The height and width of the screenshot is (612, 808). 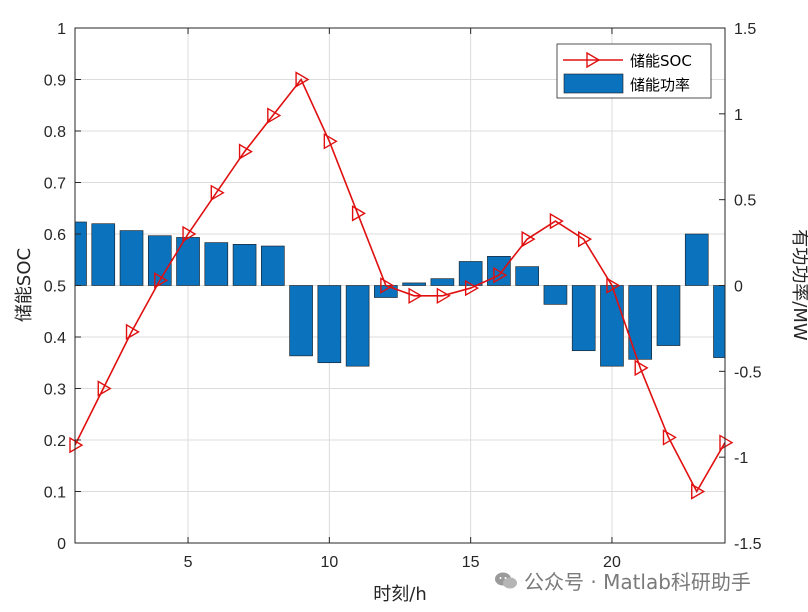 I want to click on legend-triangle-marker-icon, so click(x=593, y=60).